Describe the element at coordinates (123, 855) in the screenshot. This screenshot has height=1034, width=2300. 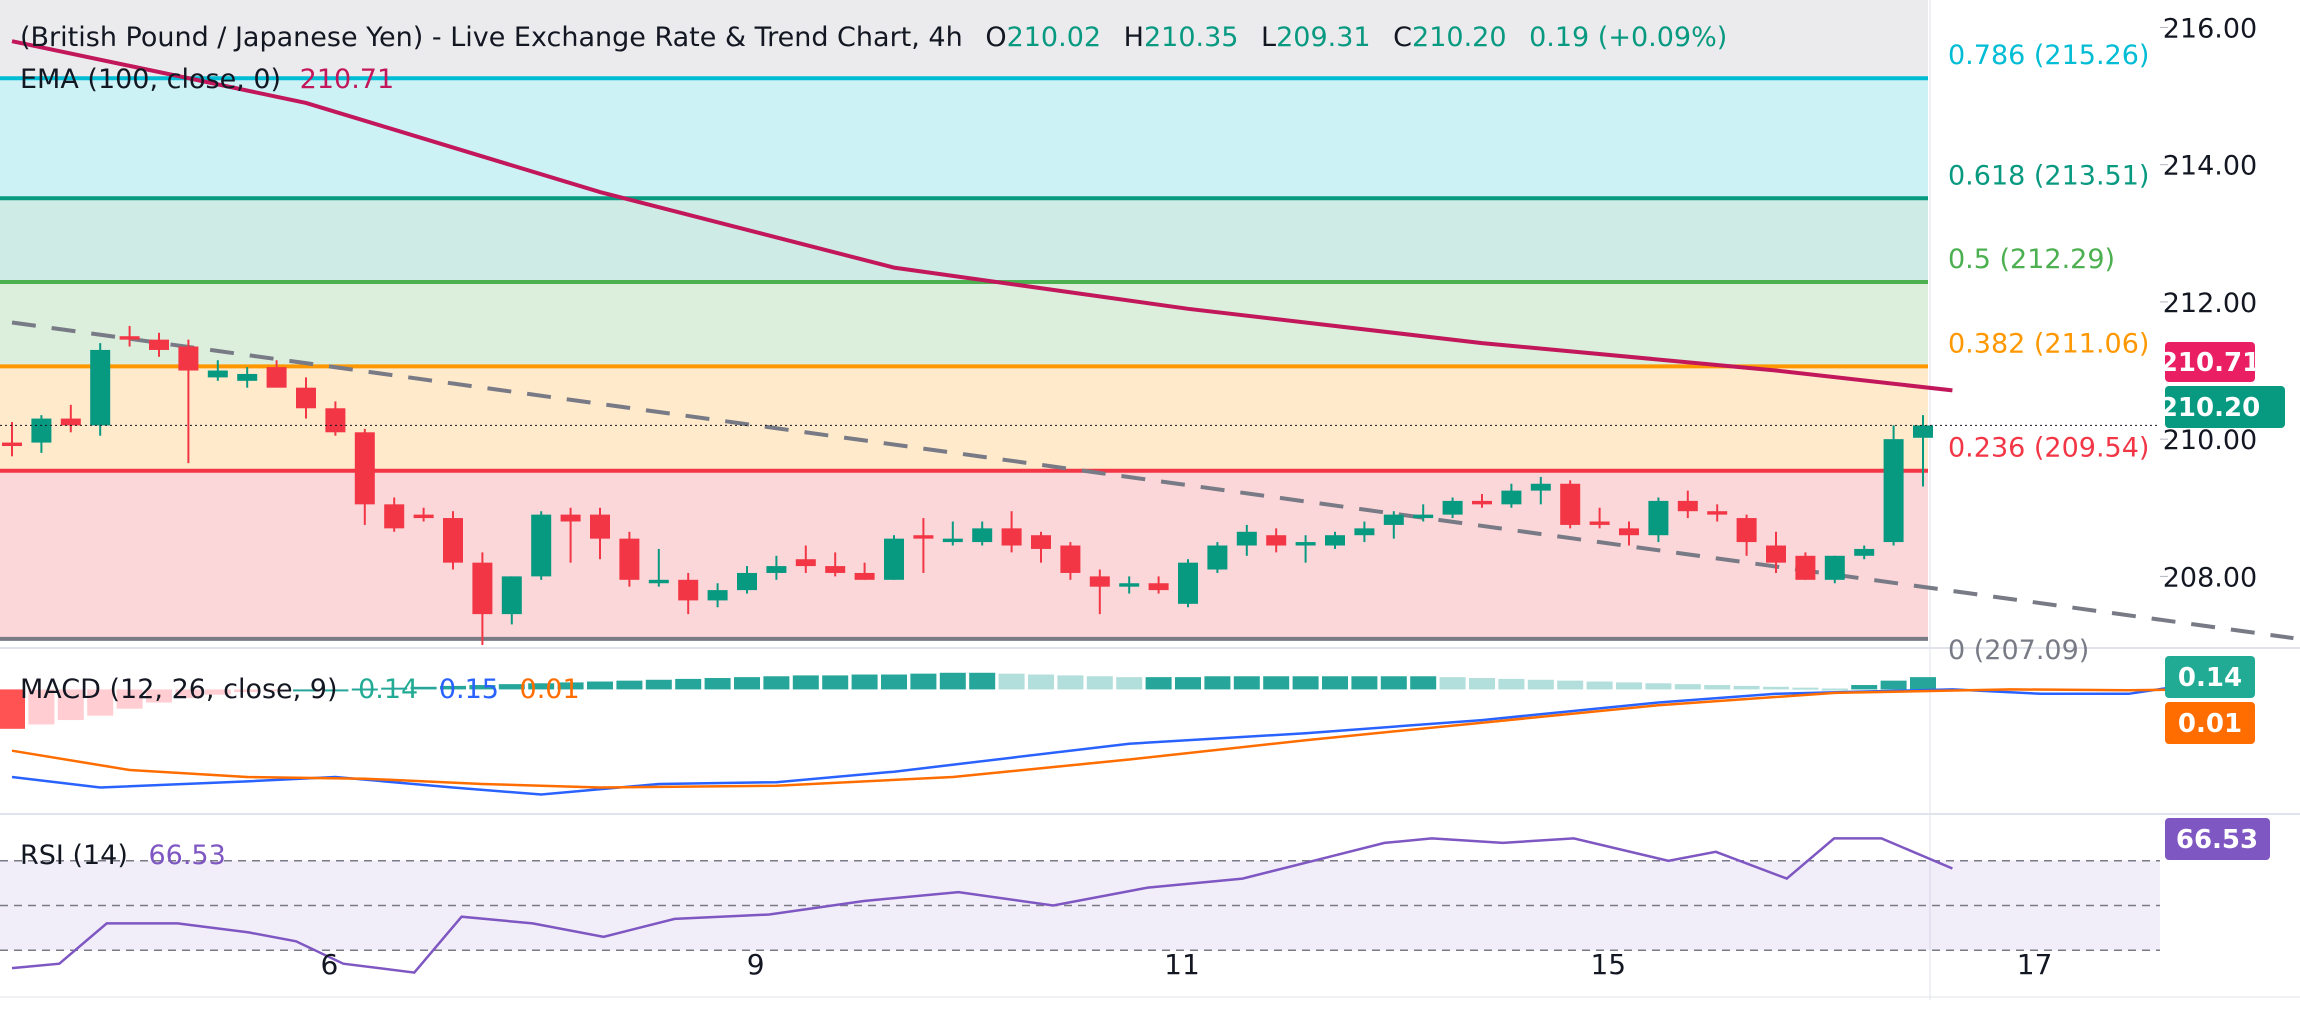
I see `rsi-legend: RSI (14) 66.53` at that location.